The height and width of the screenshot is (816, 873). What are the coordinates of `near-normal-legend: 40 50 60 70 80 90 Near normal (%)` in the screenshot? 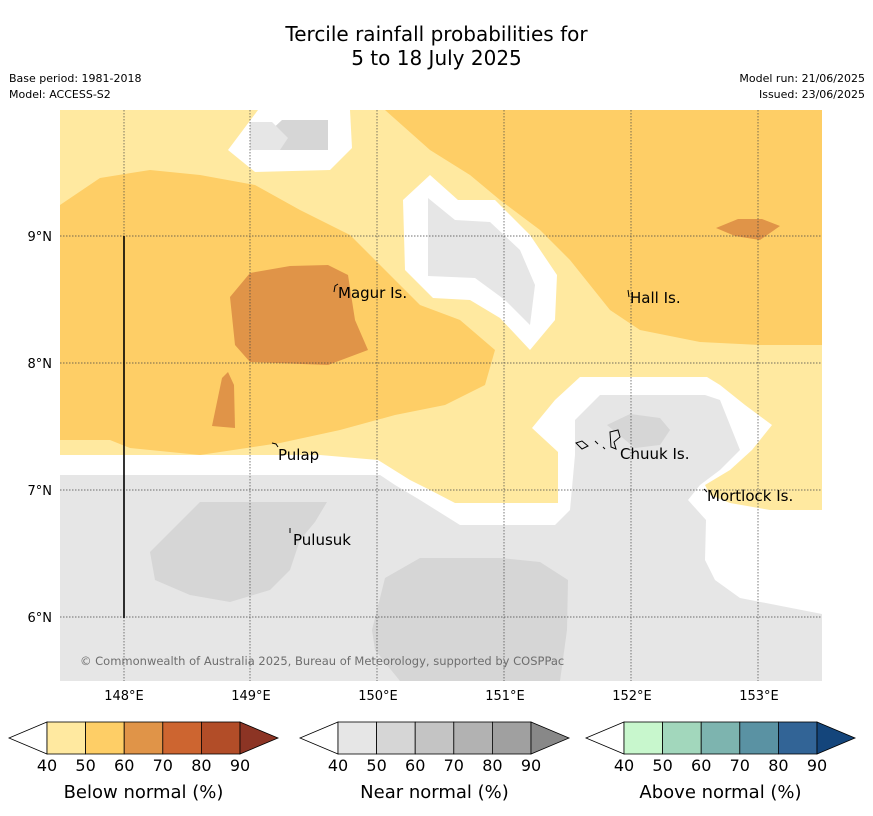 It's located at (434, 762).